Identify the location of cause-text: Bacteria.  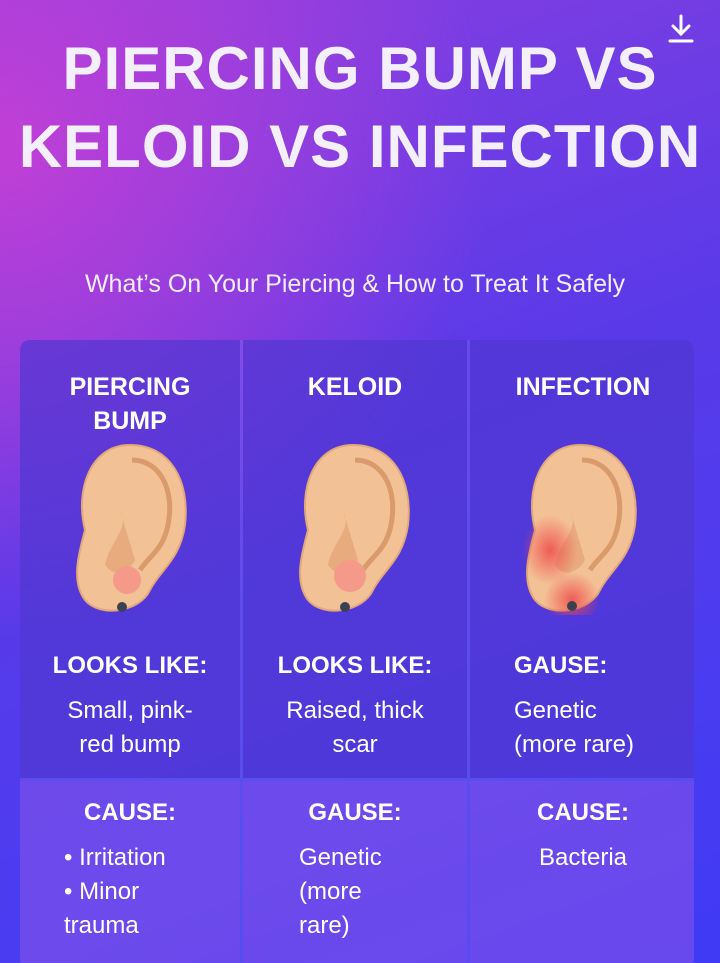
(583, 857).